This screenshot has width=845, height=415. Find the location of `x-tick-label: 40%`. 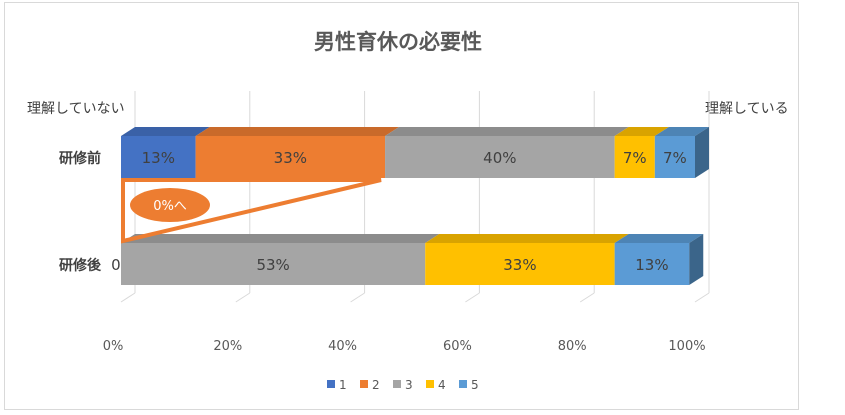

x-tick-label: 40% is located at coordinates (342, 346).